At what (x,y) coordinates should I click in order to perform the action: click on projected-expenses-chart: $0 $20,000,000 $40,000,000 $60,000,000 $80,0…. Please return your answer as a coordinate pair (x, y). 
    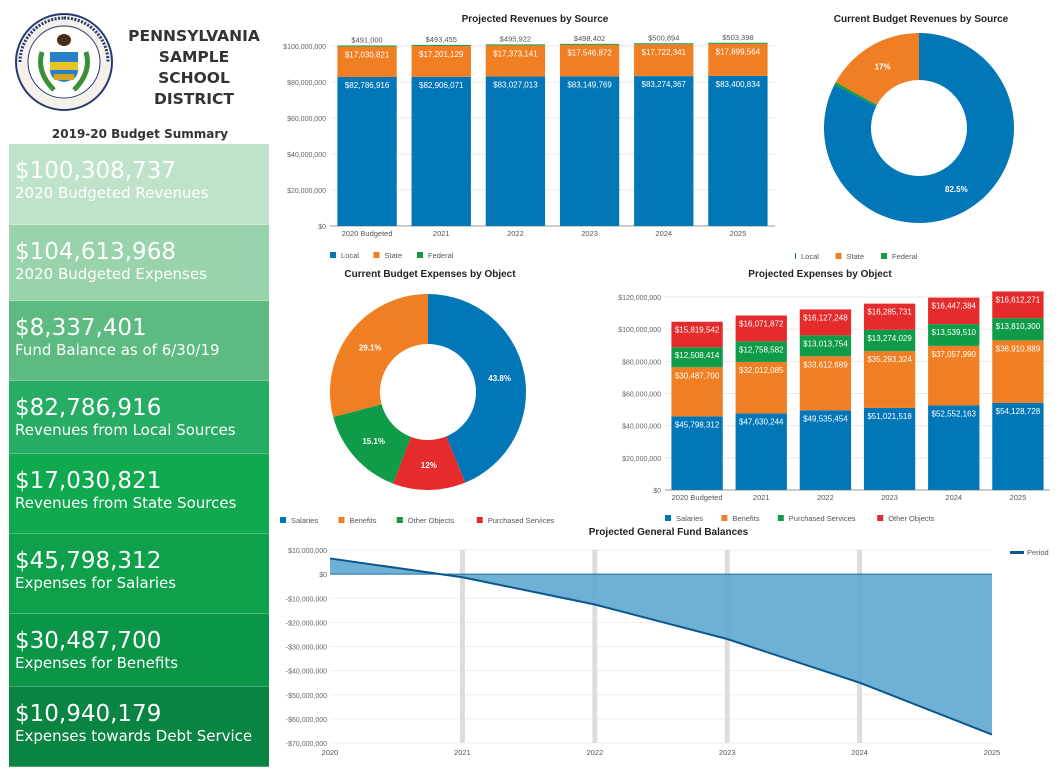
    Looking at the image, I should click on (834, 407).